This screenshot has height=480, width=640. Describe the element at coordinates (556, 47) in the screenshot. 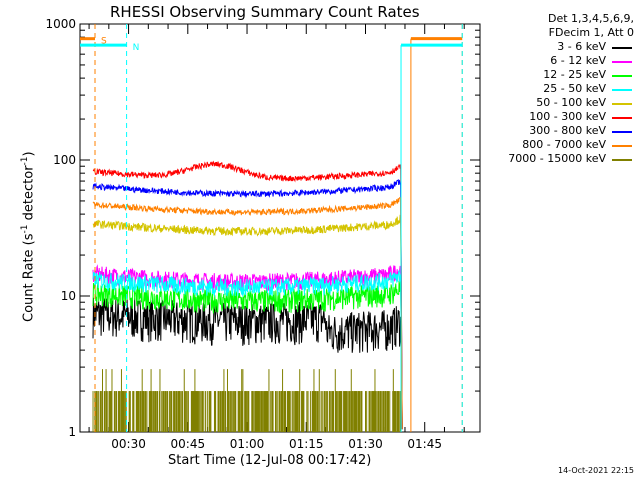

I see `legend-entry: 3 - 6 keV` at that location.